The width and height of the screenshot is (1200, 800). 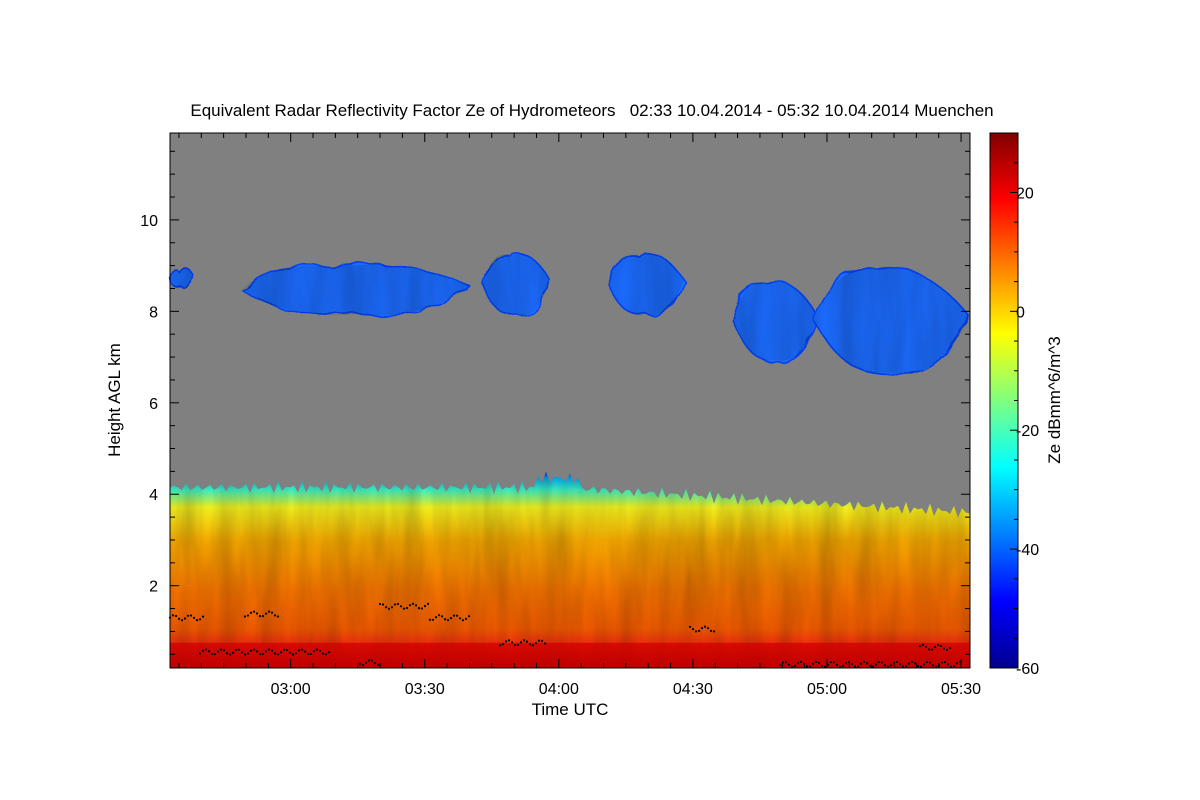 What do you see at coordinates (1027, 550) in the screenshot?
I see `colorbar-tick-label: -40` at bounding box center [1027, 550].